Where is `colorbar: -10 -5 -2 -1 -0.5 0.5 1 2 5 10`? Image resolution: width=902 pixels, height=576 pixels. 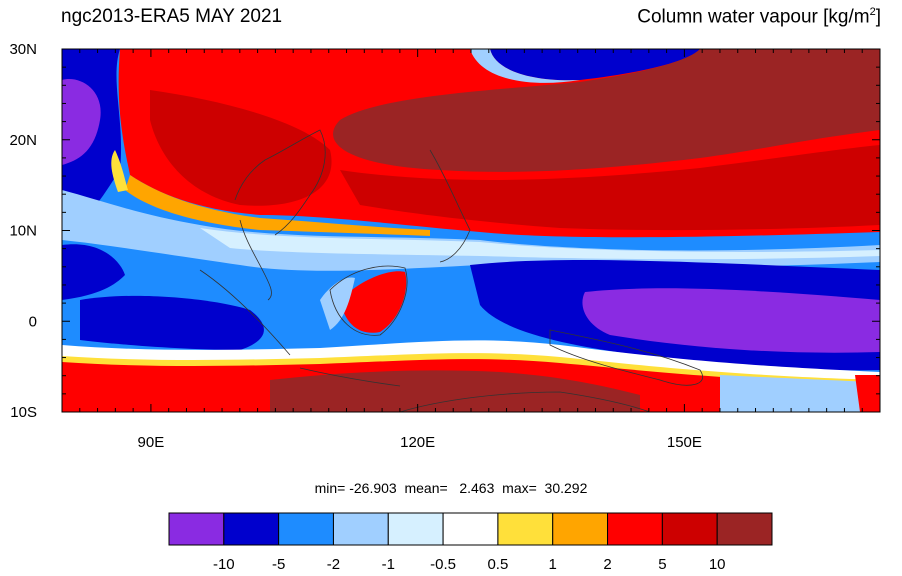 colorbar: -10 -5 -2 -1 -0.5 0.5 1 2 5 10 is located at coordinates (470, 542).